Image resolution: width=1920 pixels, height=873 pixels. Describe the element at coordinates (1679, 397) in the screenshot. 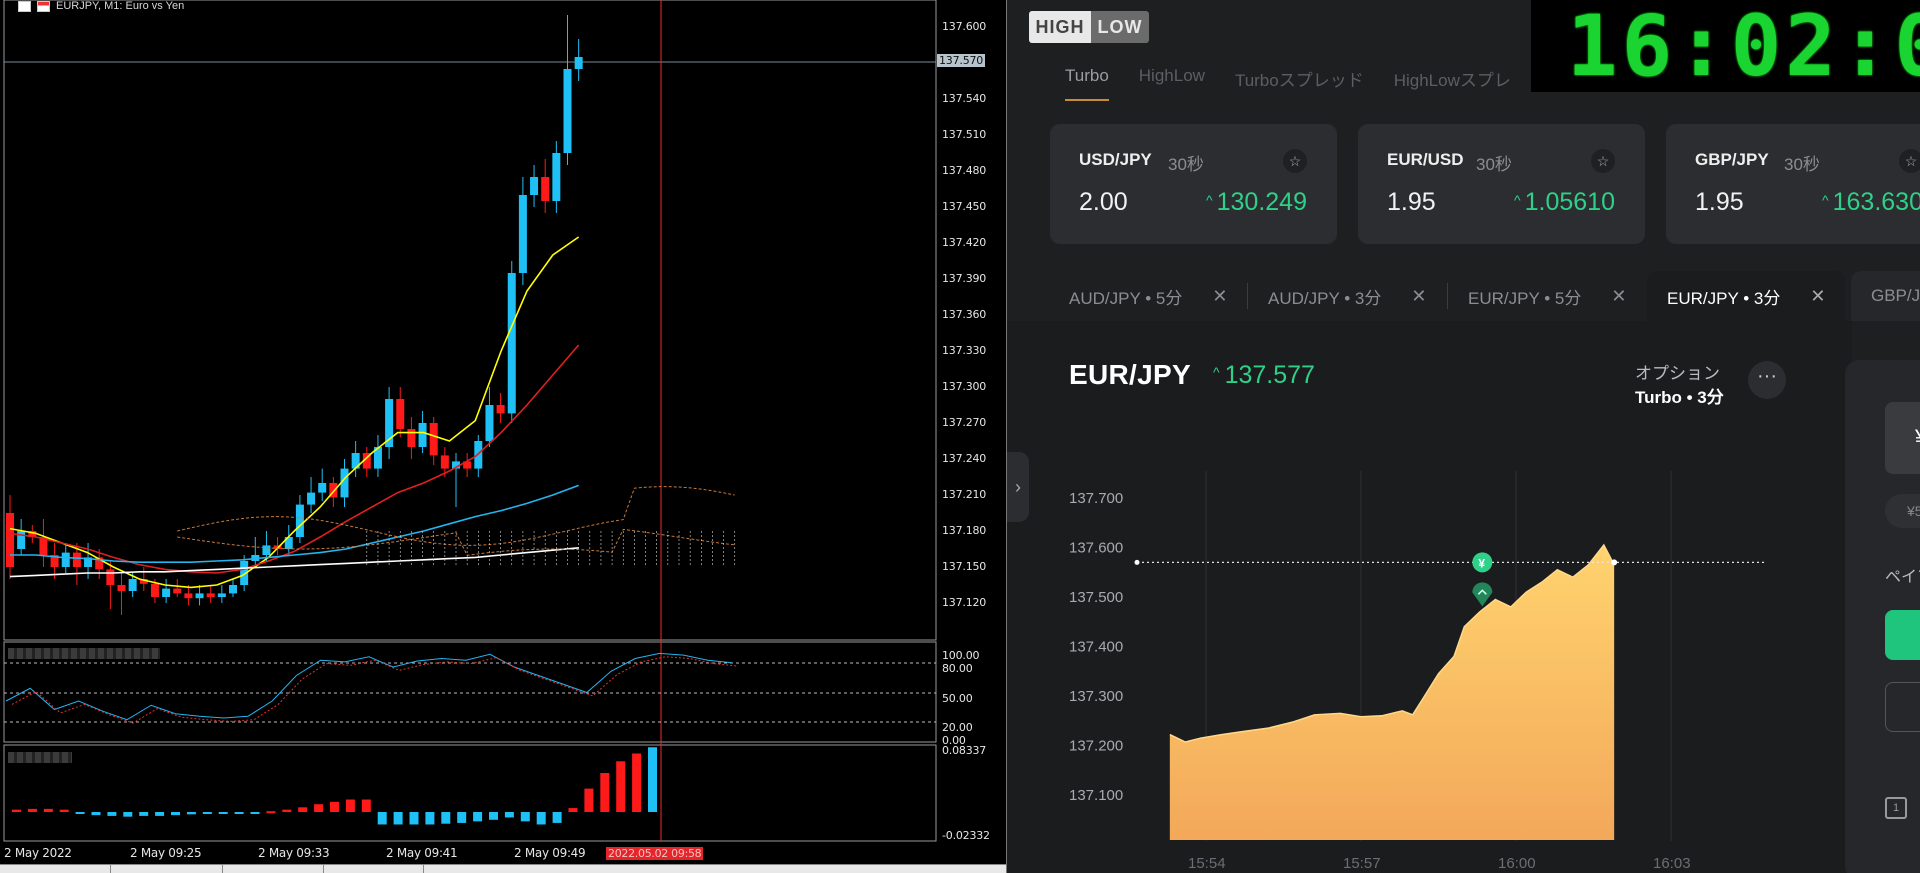

I see `option-value: Turbo • 3分` at that location.